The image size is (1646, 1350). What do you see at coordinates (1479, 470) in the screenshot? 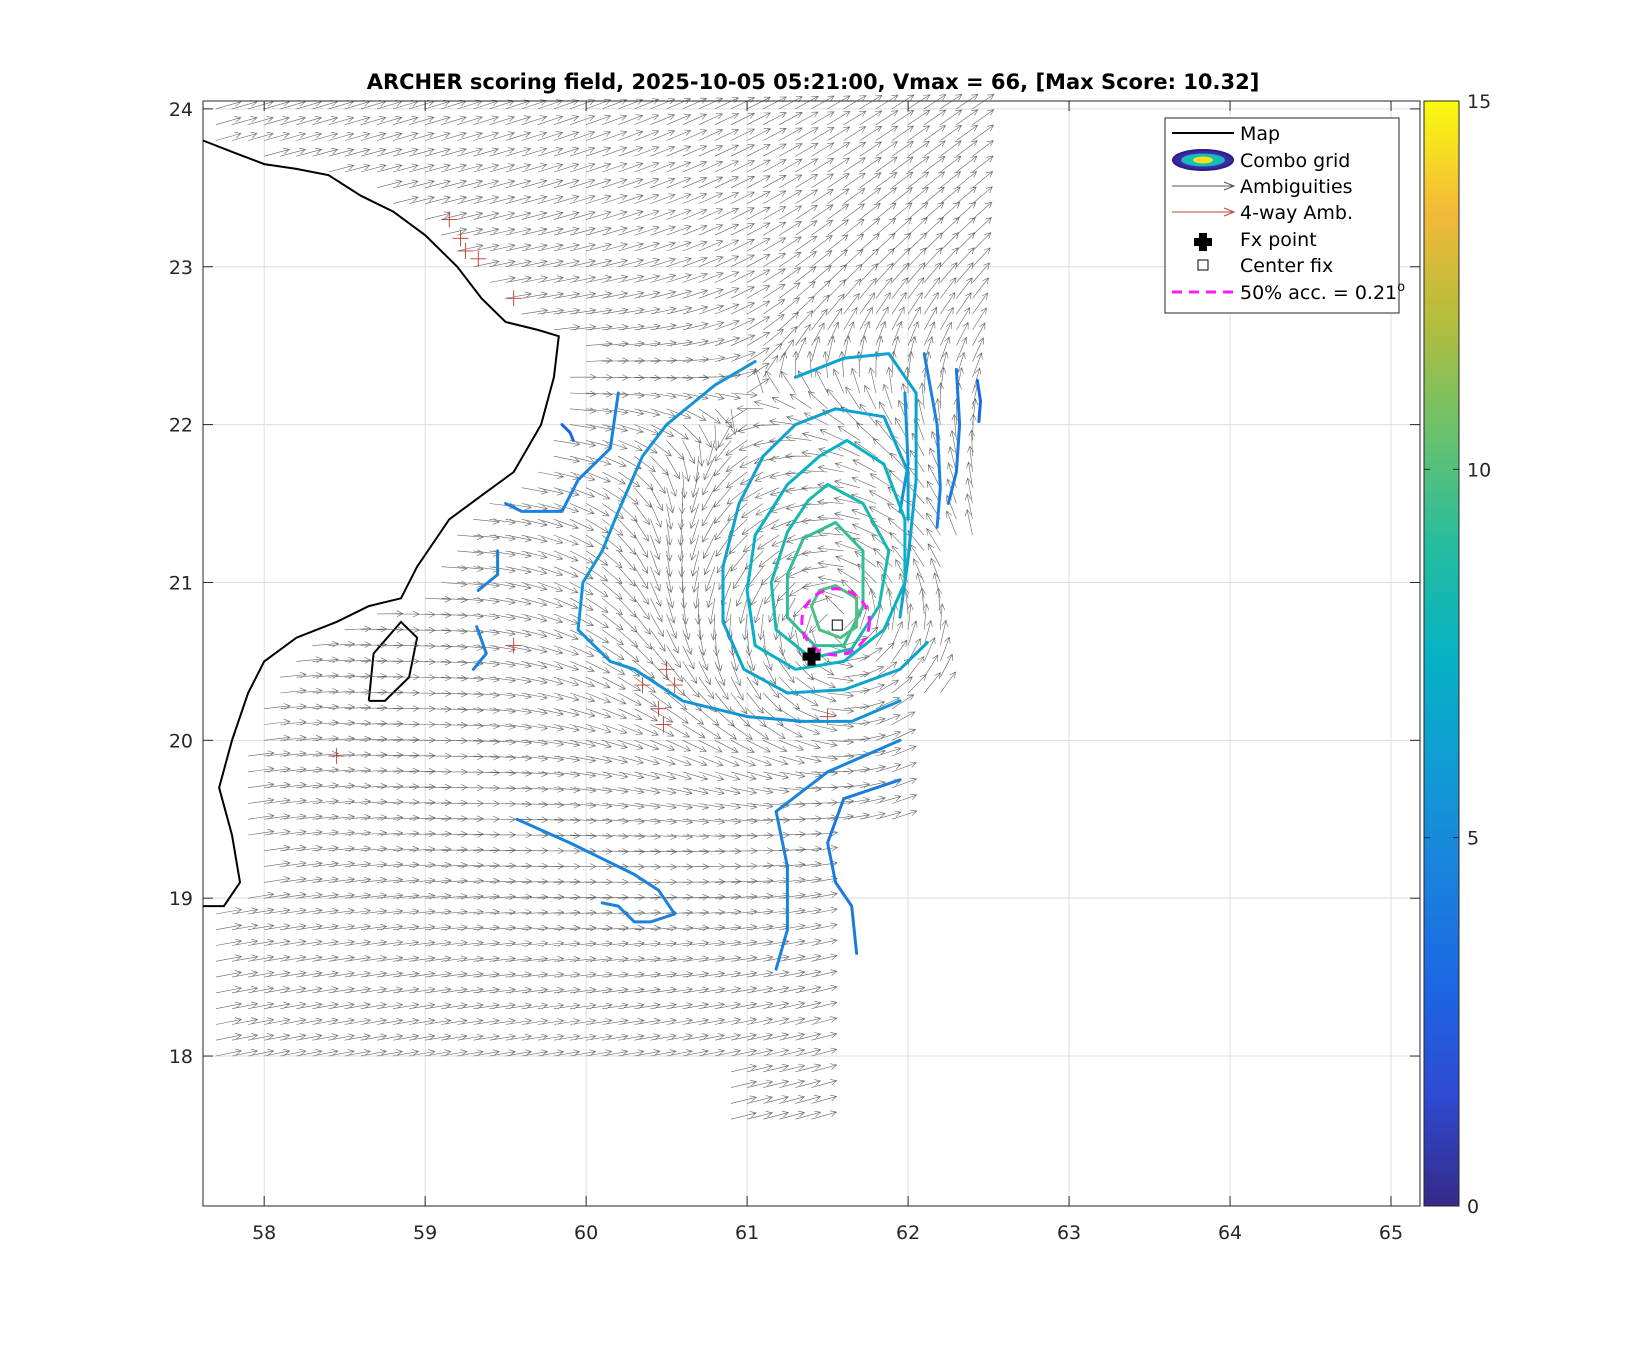
I see `colorbar-tick-label: 10` at bounding box center [1479, 470].